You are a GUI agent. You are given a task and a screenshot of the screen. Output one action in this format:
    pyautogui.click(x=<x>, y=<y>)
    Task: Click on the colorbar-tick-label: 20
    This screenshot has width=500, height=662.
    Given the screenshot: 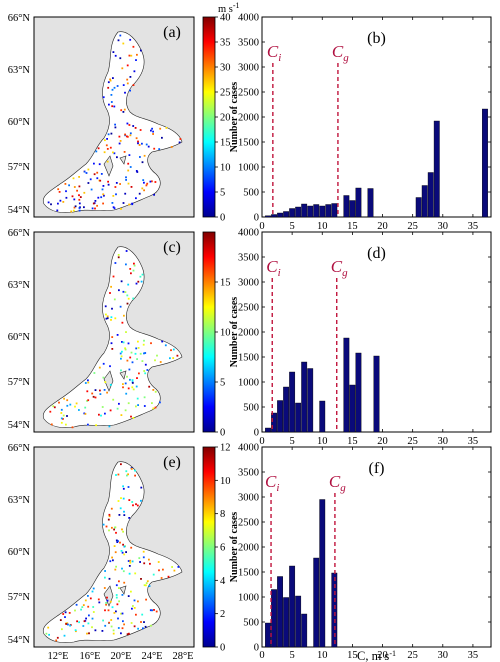 What is the action you would take?
    pyautogui.click(x=225, y=118)
    